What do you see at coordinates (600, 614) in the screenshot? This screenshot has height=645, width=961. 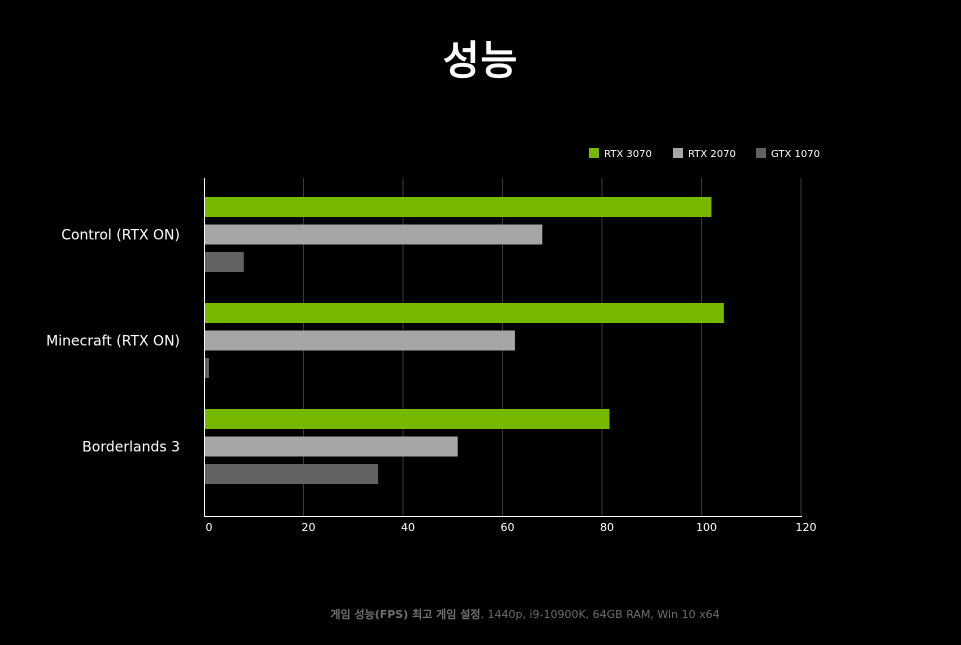 I see `footnote-rest: , 1440p, i9-10900K, 64GB RAM, Win 10 x64` at bounding box center [600, 614].